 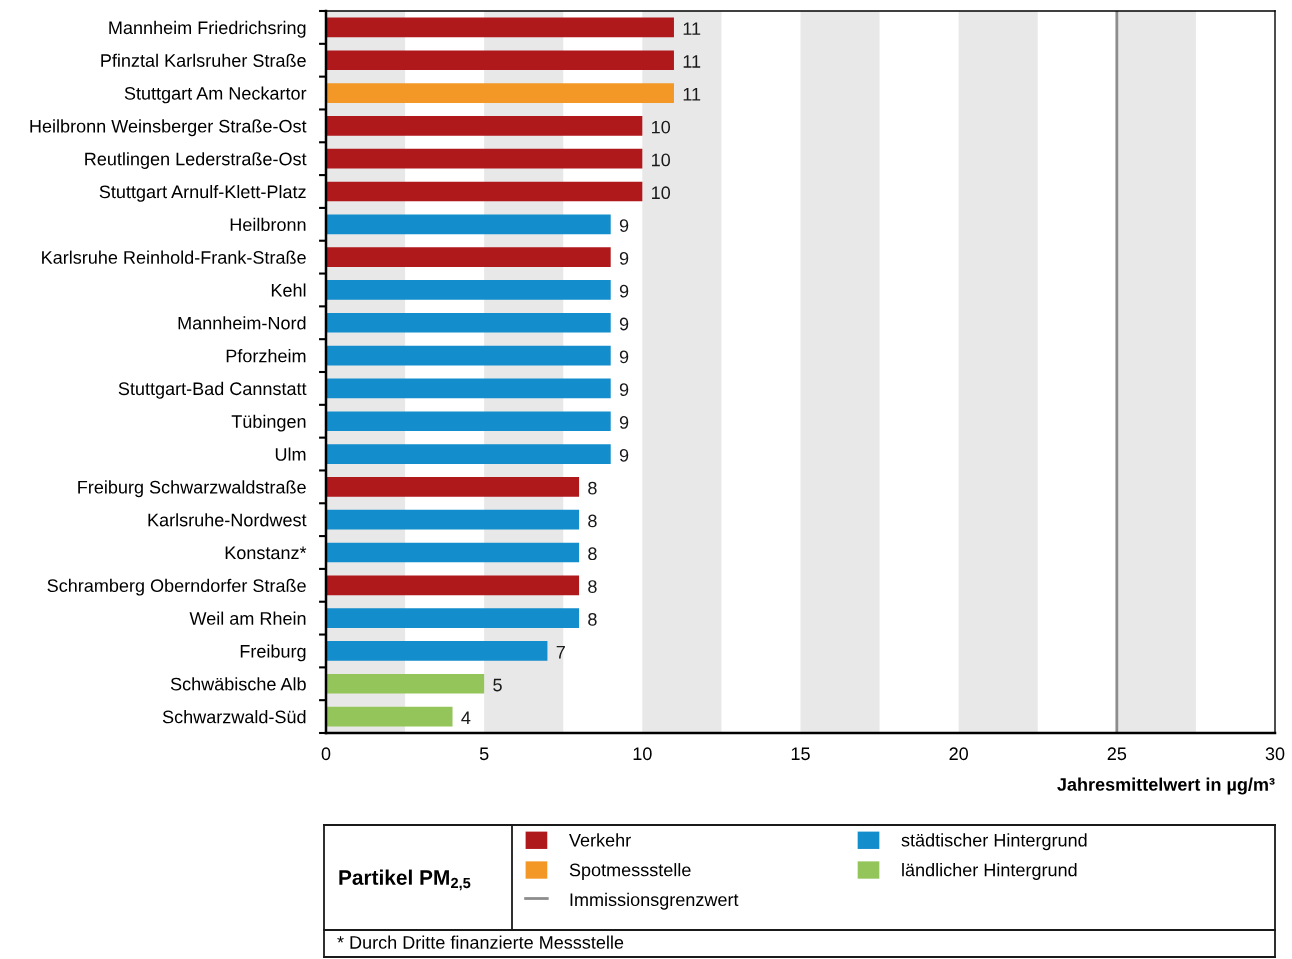 I want to click on text: * Durch Dritte finanzierte Messstelle, so click(x=480, y=942).